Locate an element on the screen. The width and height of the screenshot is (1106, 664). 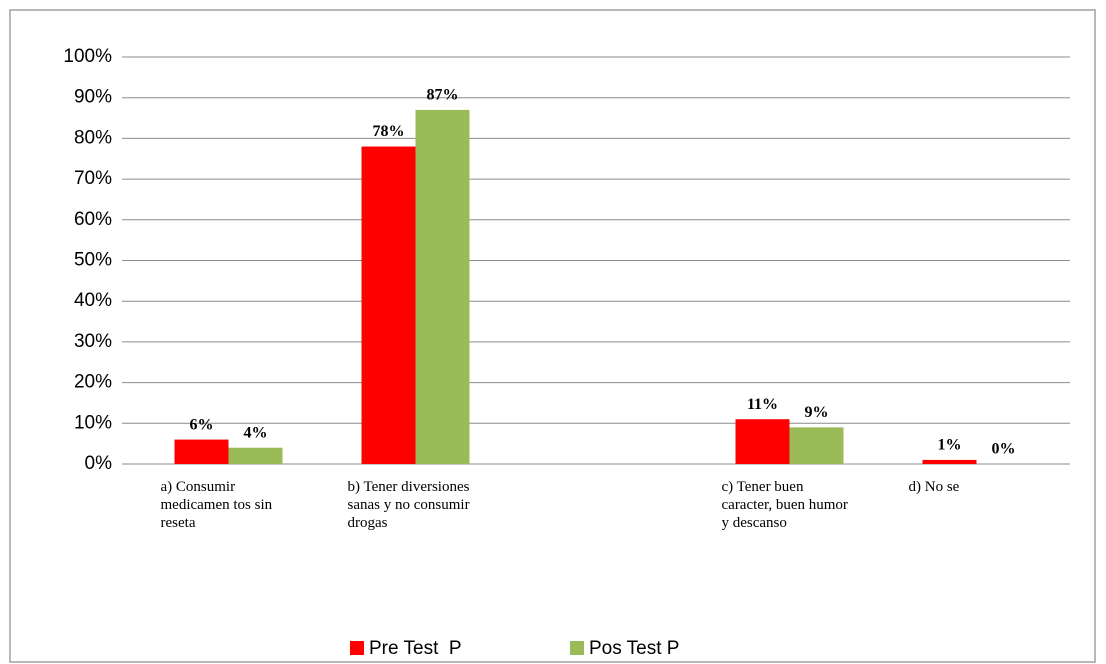
y-tick-label: 10% is located at coordinates (93, 422).